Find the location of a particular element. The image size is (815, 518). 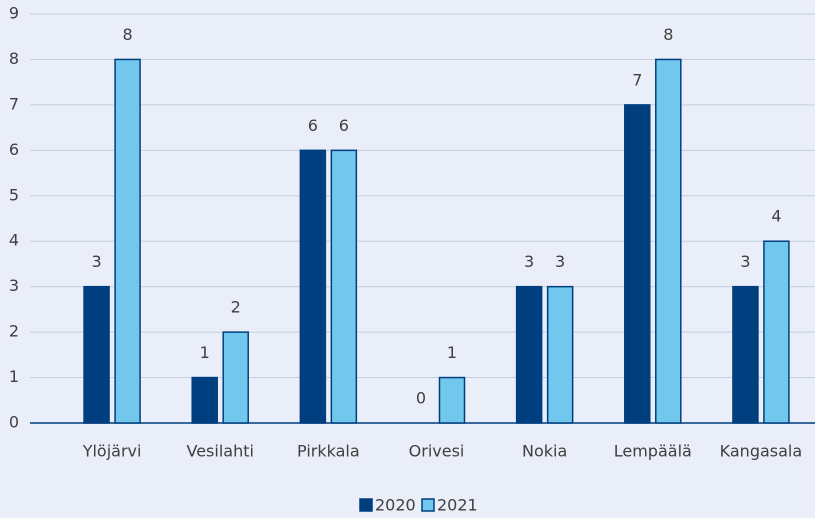

x-tick-label: Ylöjärvi is located at coordinates (112, 451).